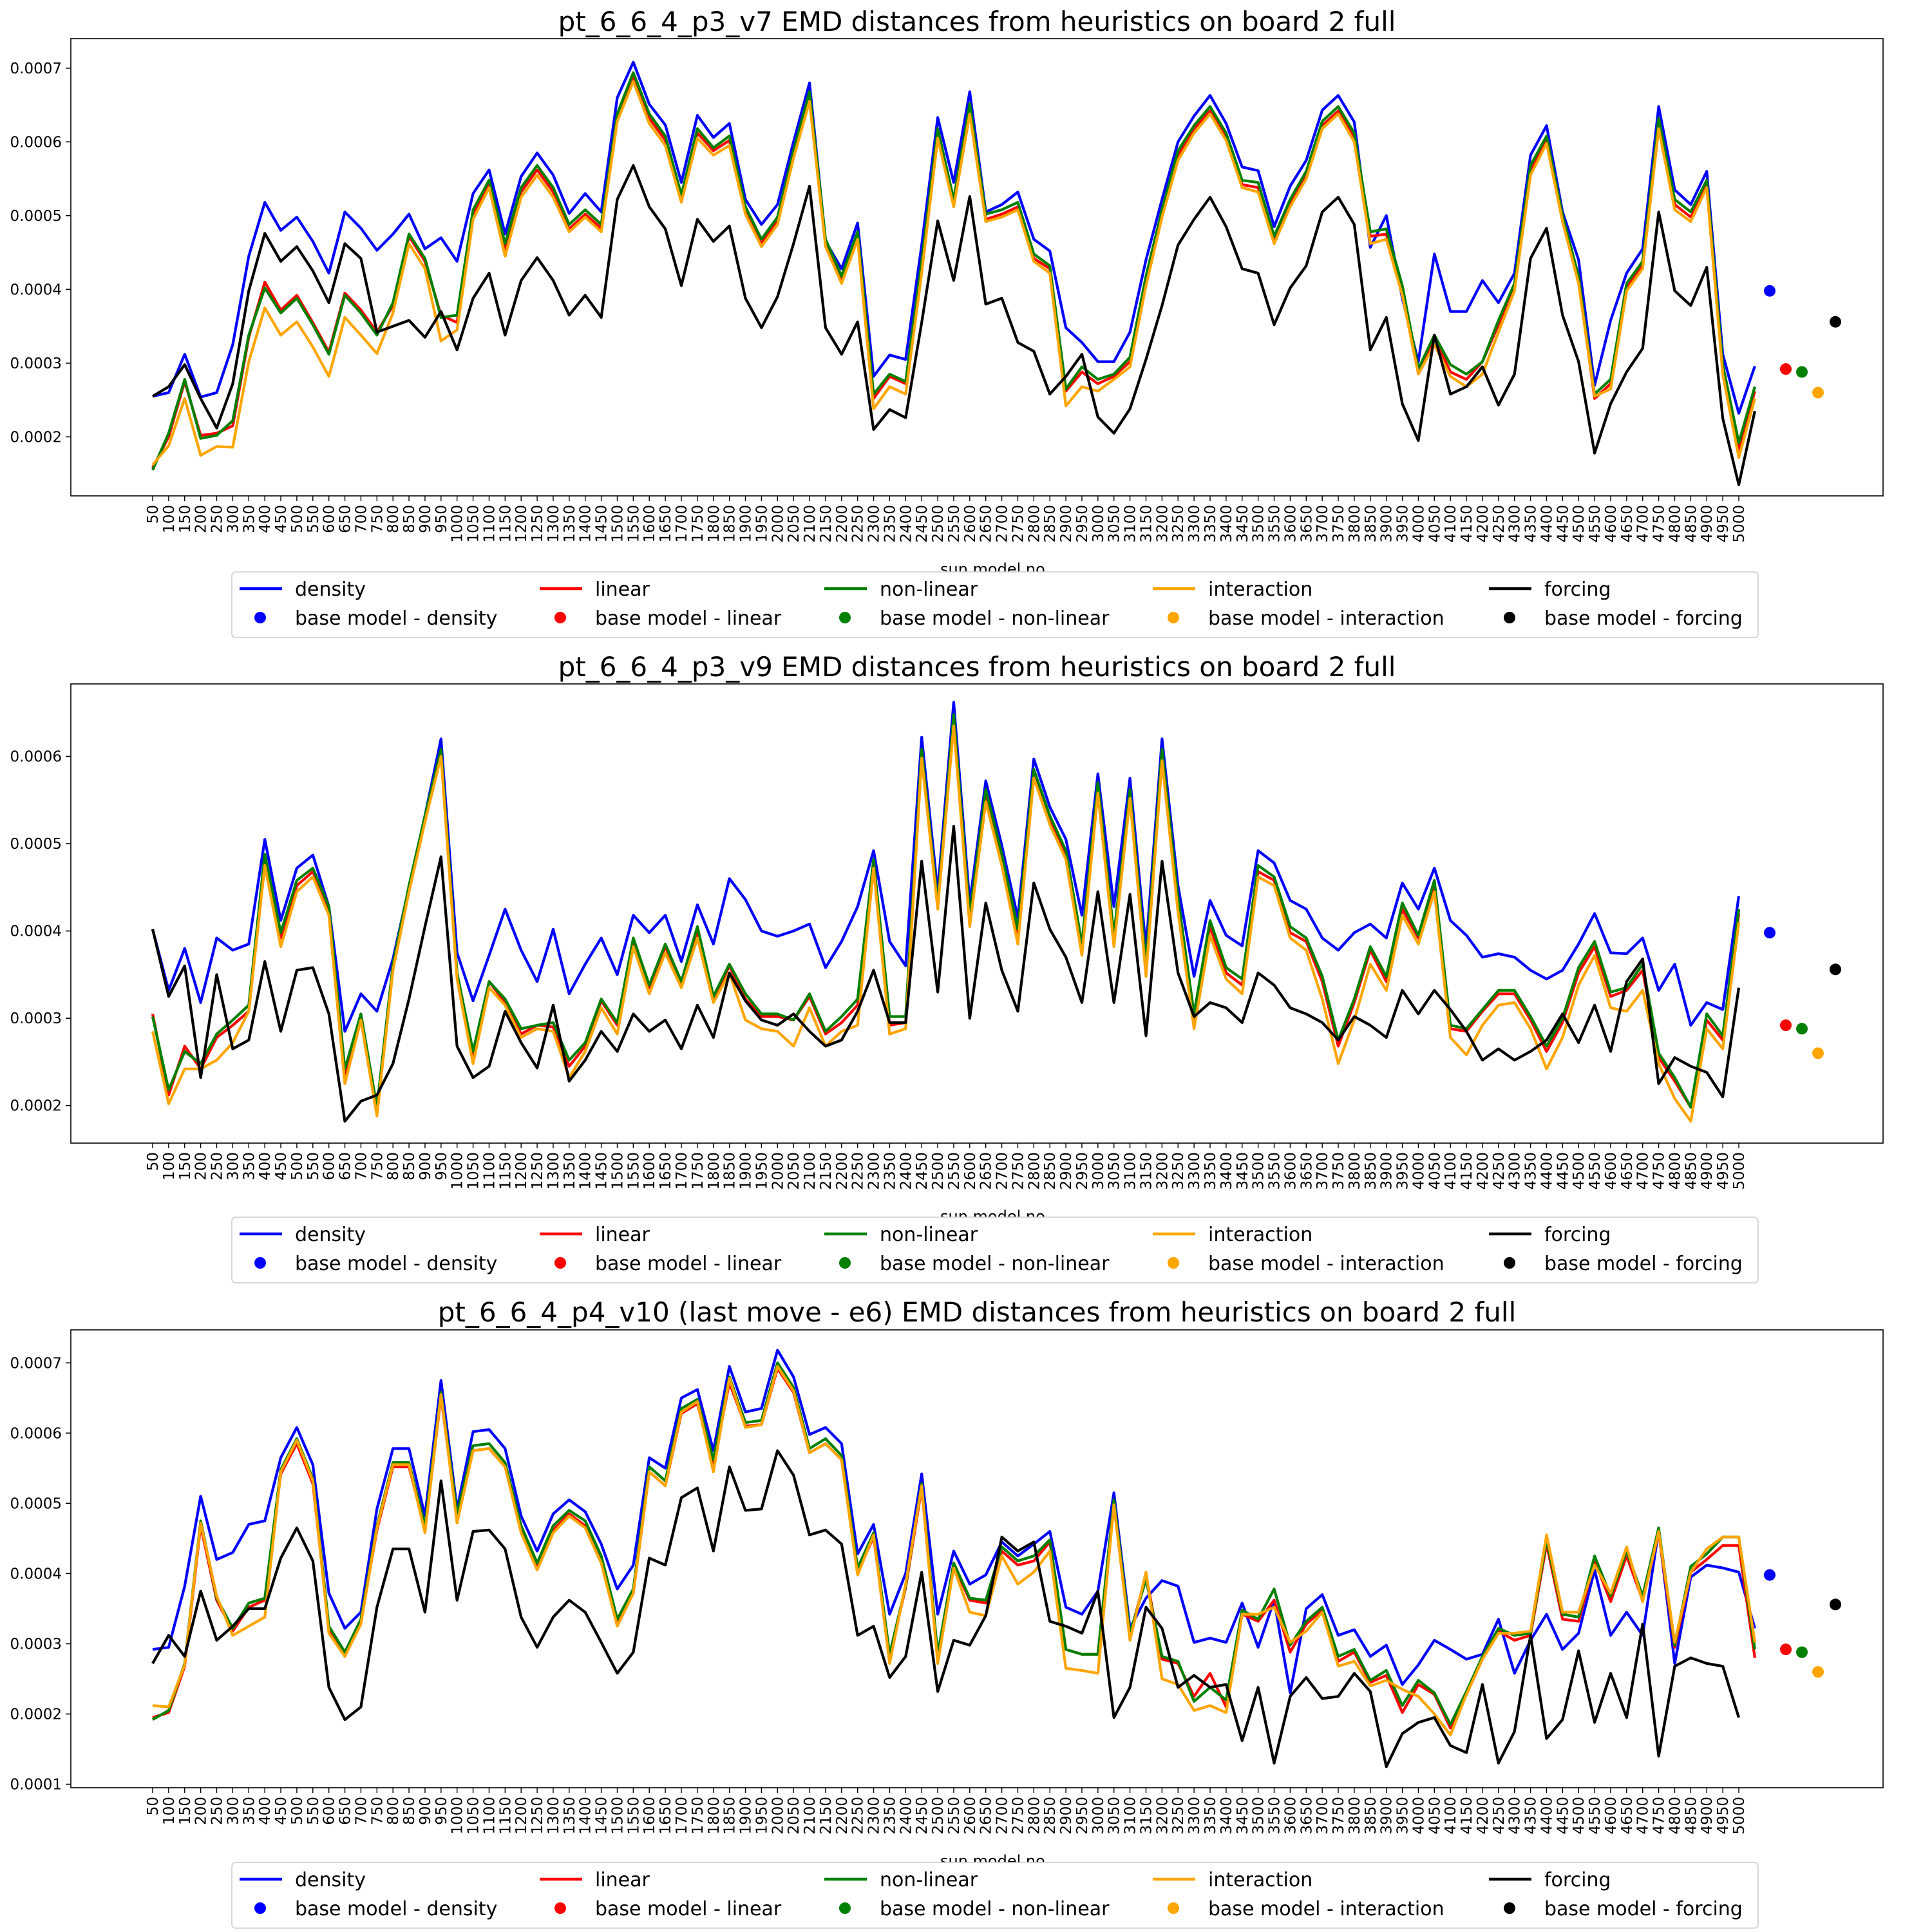  What do you see at coordinates (603, 1171) in the screenshot?
I see `x-tick-label: 1450` at bounding box center [603, 1171].